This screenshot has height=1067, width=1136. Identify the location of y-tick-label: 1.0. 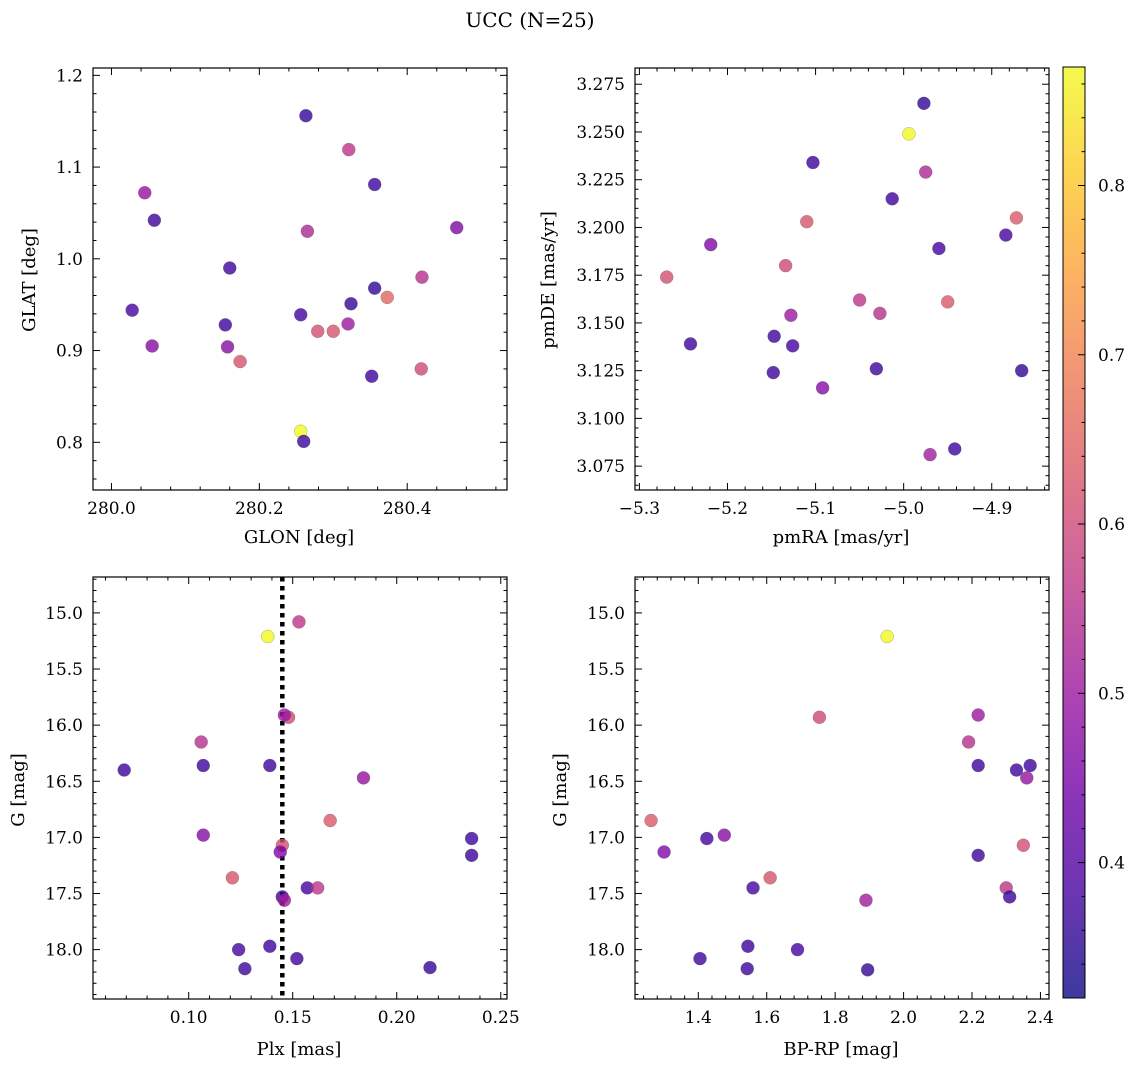
(69, 260).